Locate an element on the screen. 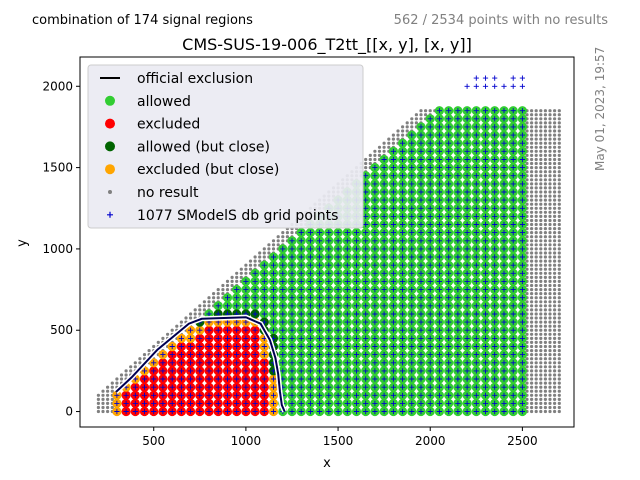 The height and width of the screenshot is (480, 640). legend-label: official exclusion is located at coordinates (195, 79).